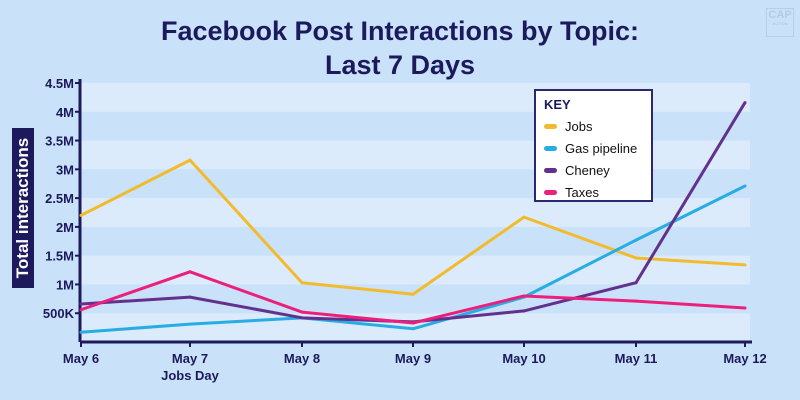  What do you see at coordinates (302, 358) in the screenshot?
I see `x-tick-label: May 8` at bounding box center [302, 358].